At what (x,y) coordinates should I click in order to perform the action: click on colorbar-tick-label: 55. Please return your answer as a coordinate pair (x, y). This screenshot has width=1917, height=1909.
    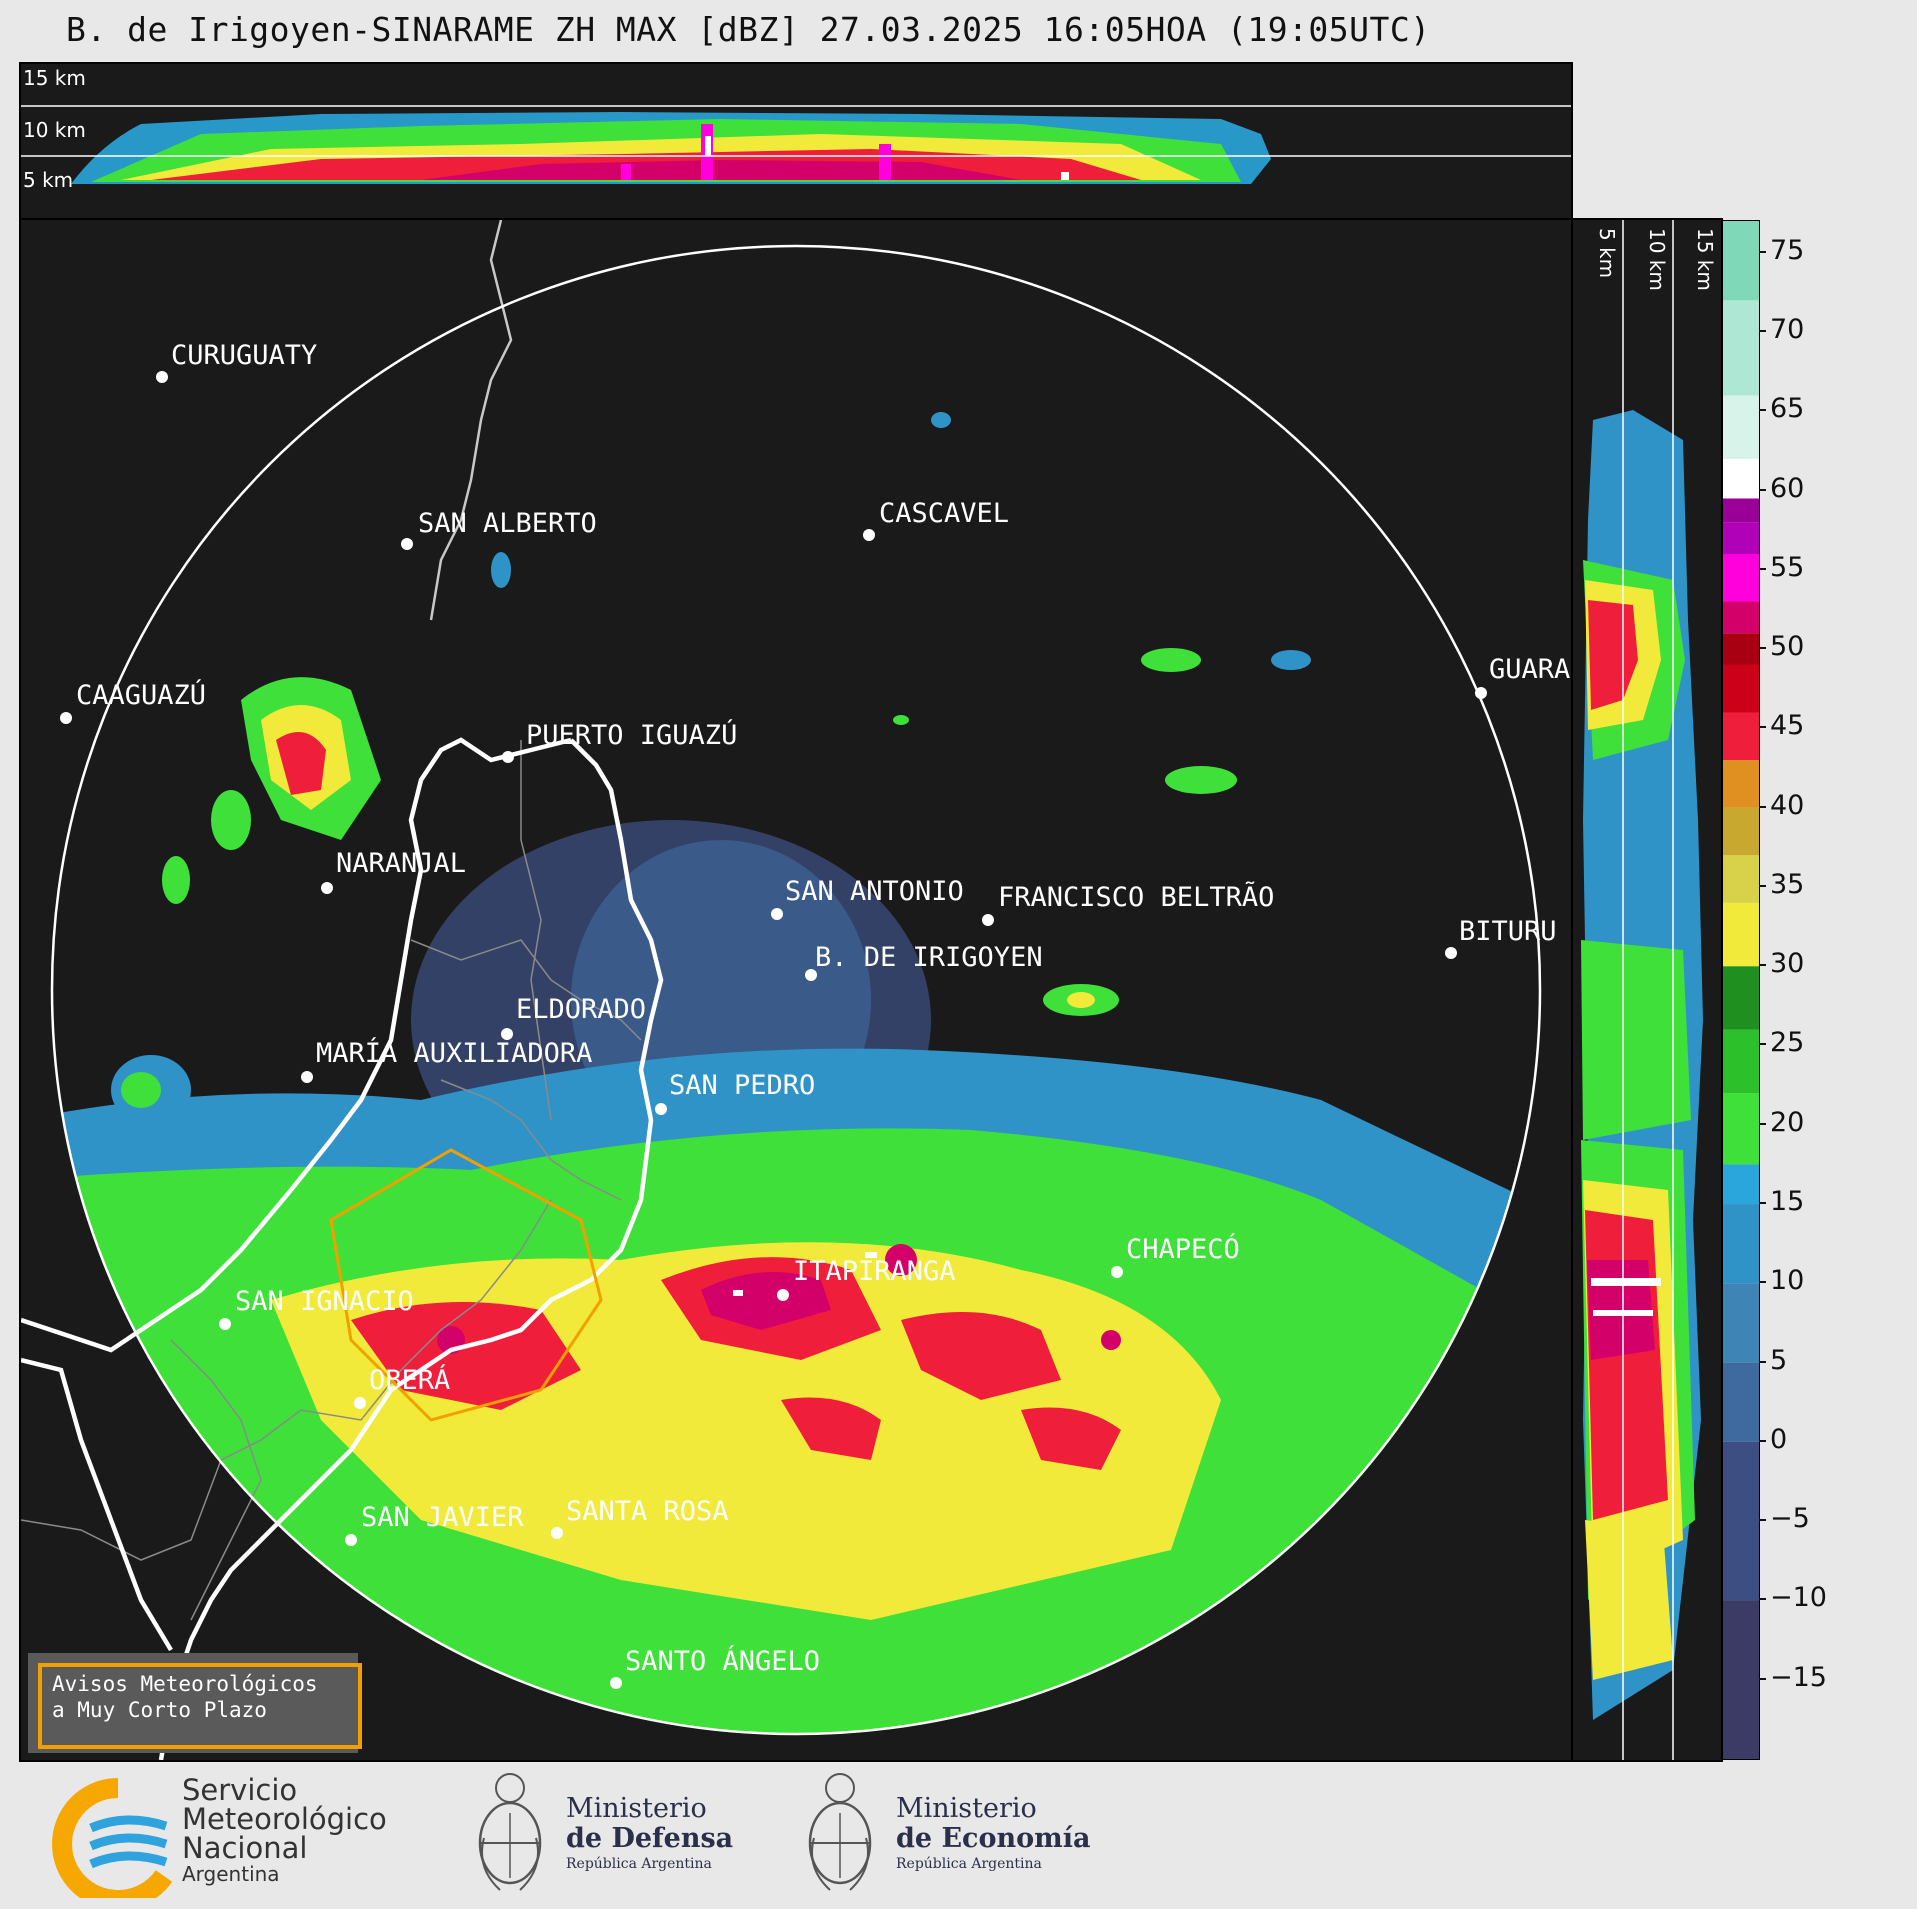
    Looking at the image, I should click on (1787, 567).